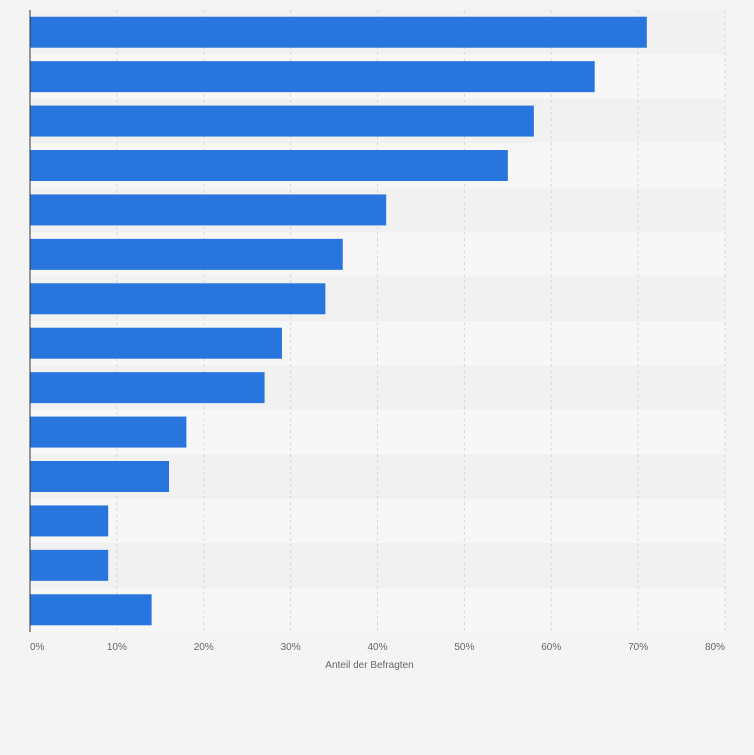 The width and height of the screenshot is (754, 755). Describe the element at coordinates (715, 647) in the screenshot. I see `x-tick-label: 80%` at that location.